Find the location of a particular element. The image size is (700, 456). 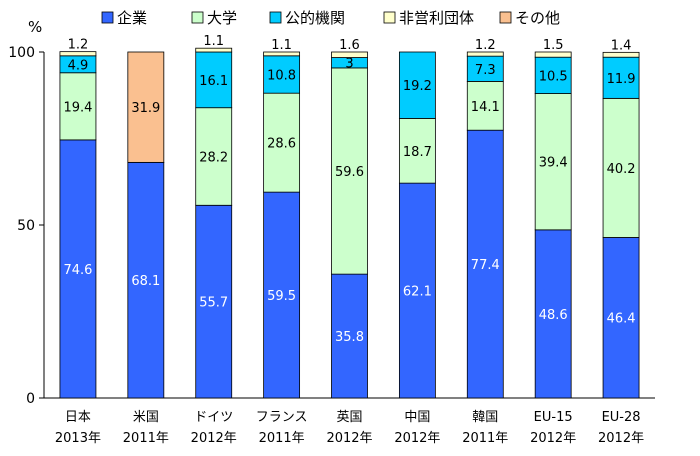

data-label: 77.4 is located at coordinates (485, 265).